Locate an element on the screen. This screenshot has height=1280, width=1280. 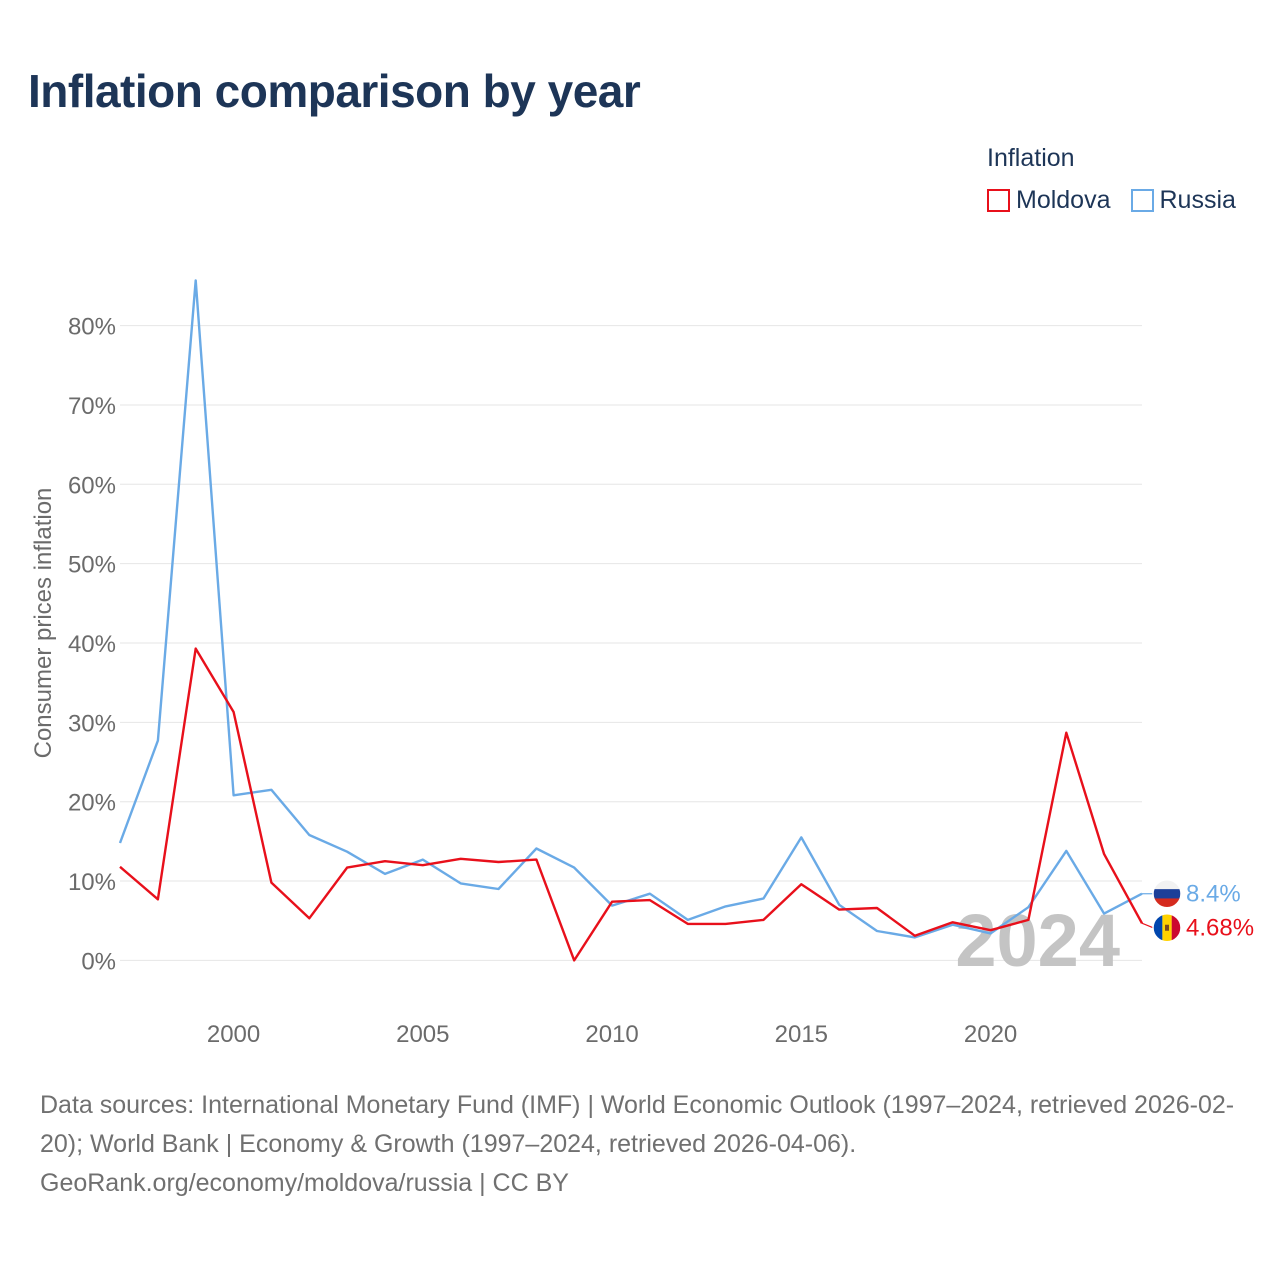
y-tick-label: 40% is located at coordinates (92, 644).